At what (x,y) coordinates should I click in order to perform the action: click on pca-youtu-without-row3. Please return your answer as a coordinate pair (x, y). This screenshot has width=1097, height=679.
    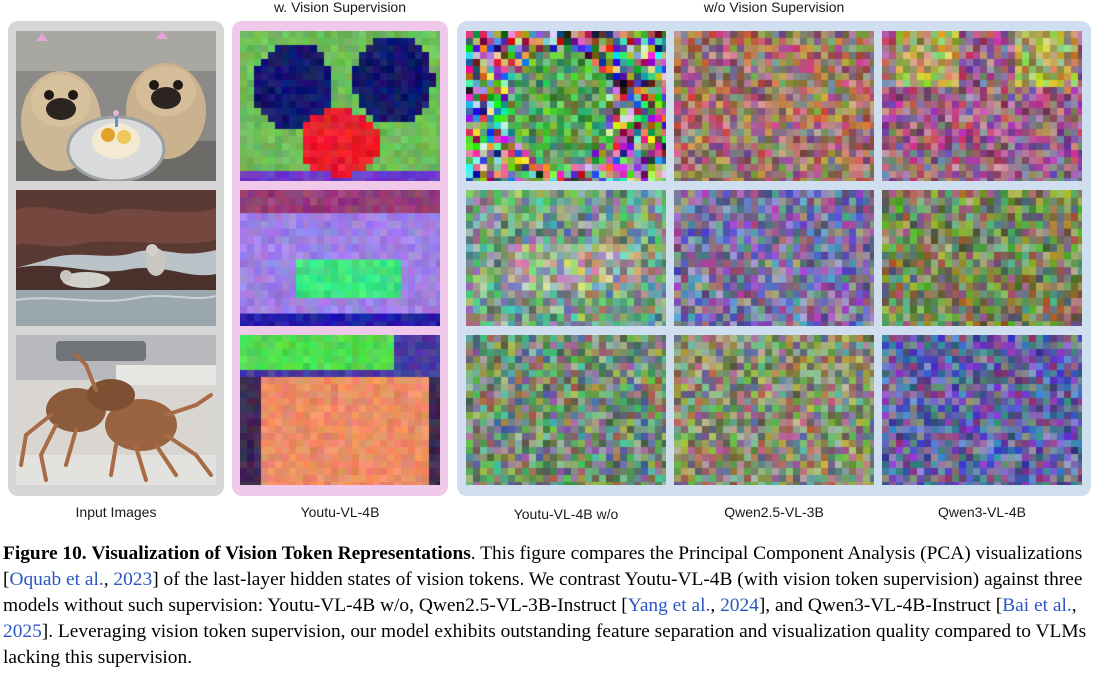
    Looking at the image, I should click on (566, 410).